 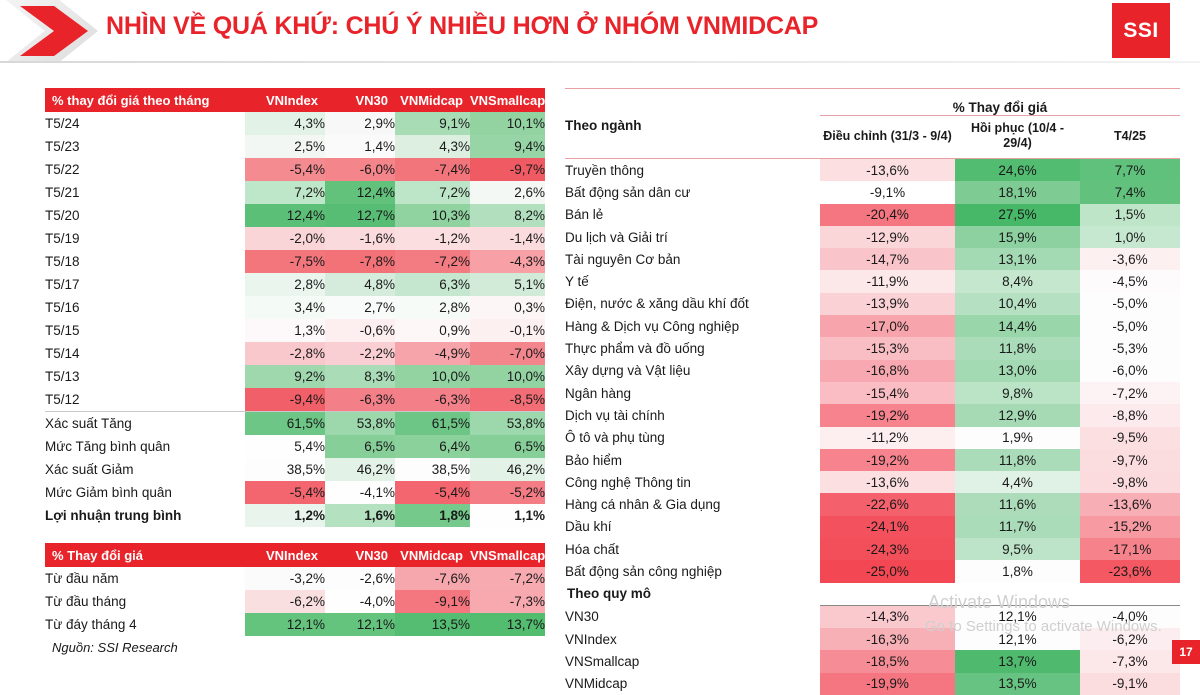 I want to click on table-cell: 1,1%, so click(x=507, y=515).